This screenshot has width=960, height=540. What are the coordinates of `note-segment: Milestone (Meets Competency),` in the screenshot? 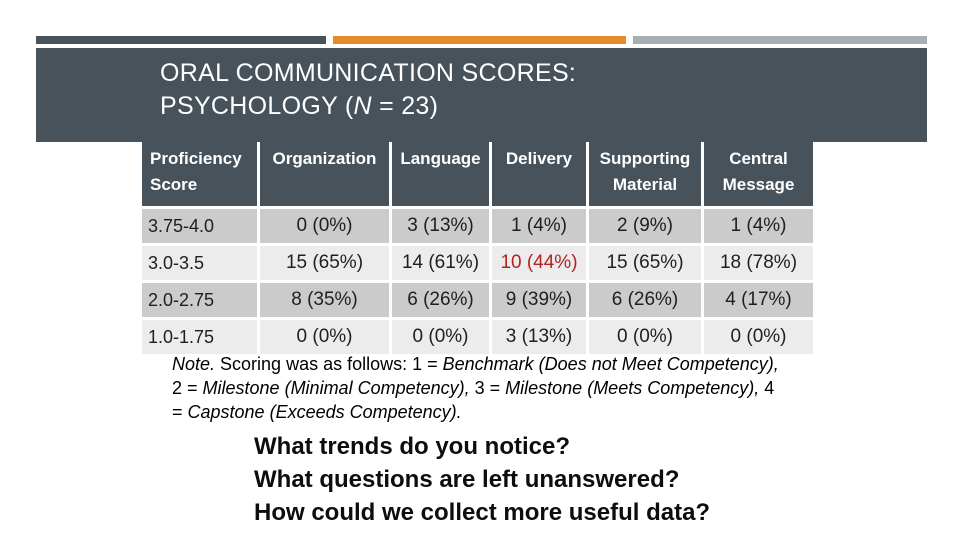 It's located at (632, 388).